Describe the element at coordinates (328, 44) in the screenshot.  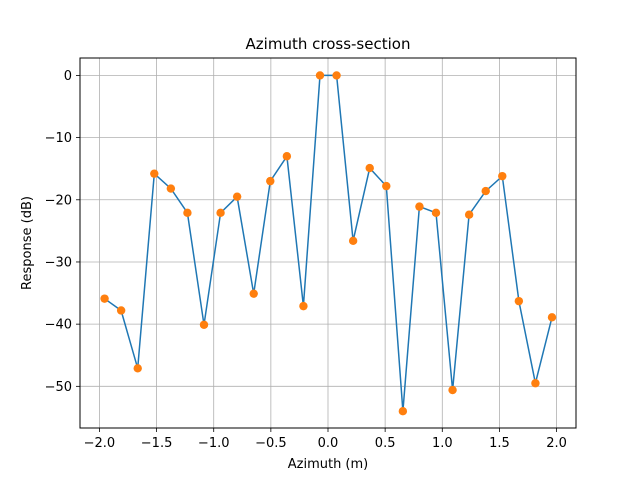
I see `chart-title: Azimuth cross-section` at that location.